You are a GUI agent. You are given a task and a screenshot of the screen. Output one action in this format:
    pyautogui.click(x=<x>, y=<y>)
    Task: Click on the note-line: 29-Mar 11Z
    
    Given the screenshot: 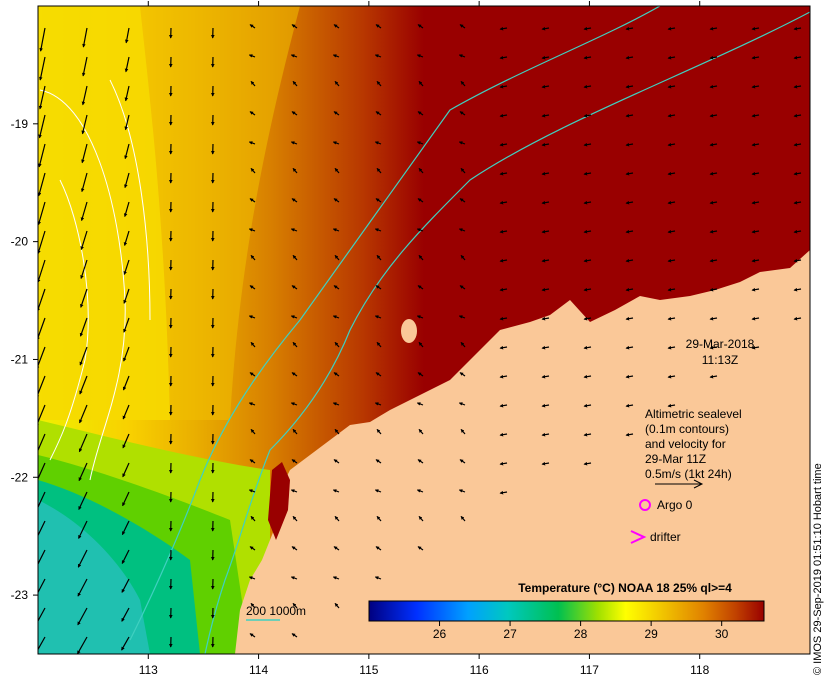 What is the action you would take?
    pyautogui.click(x=675, y=459)
    